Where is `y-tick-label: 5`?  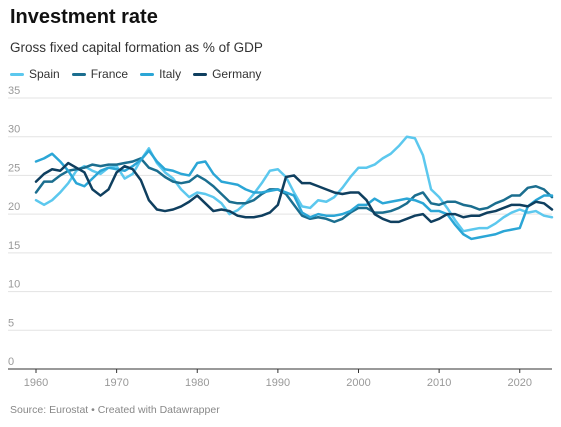 y-tick-label: 5 is located at coordinates (11, 323).